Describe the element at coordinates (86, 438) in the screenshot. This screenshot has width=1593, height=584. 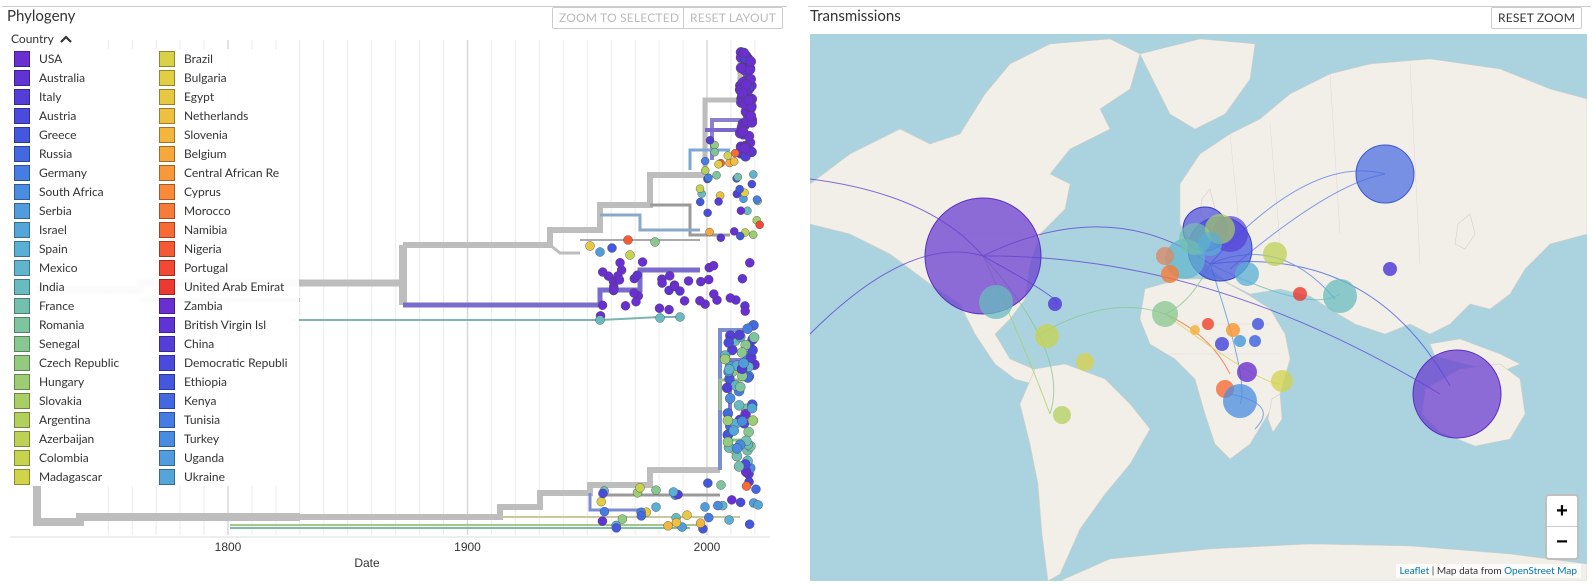
I see `legend-item: Azerbaijan` at that location.